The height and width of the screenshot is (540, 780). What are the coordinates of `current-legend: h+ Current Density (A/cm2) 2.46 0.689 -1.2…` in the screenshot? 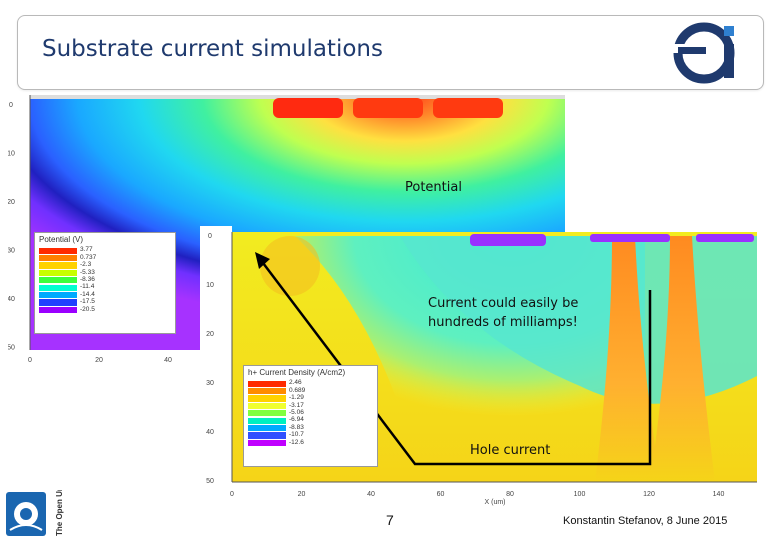 It's located at (310, 416).